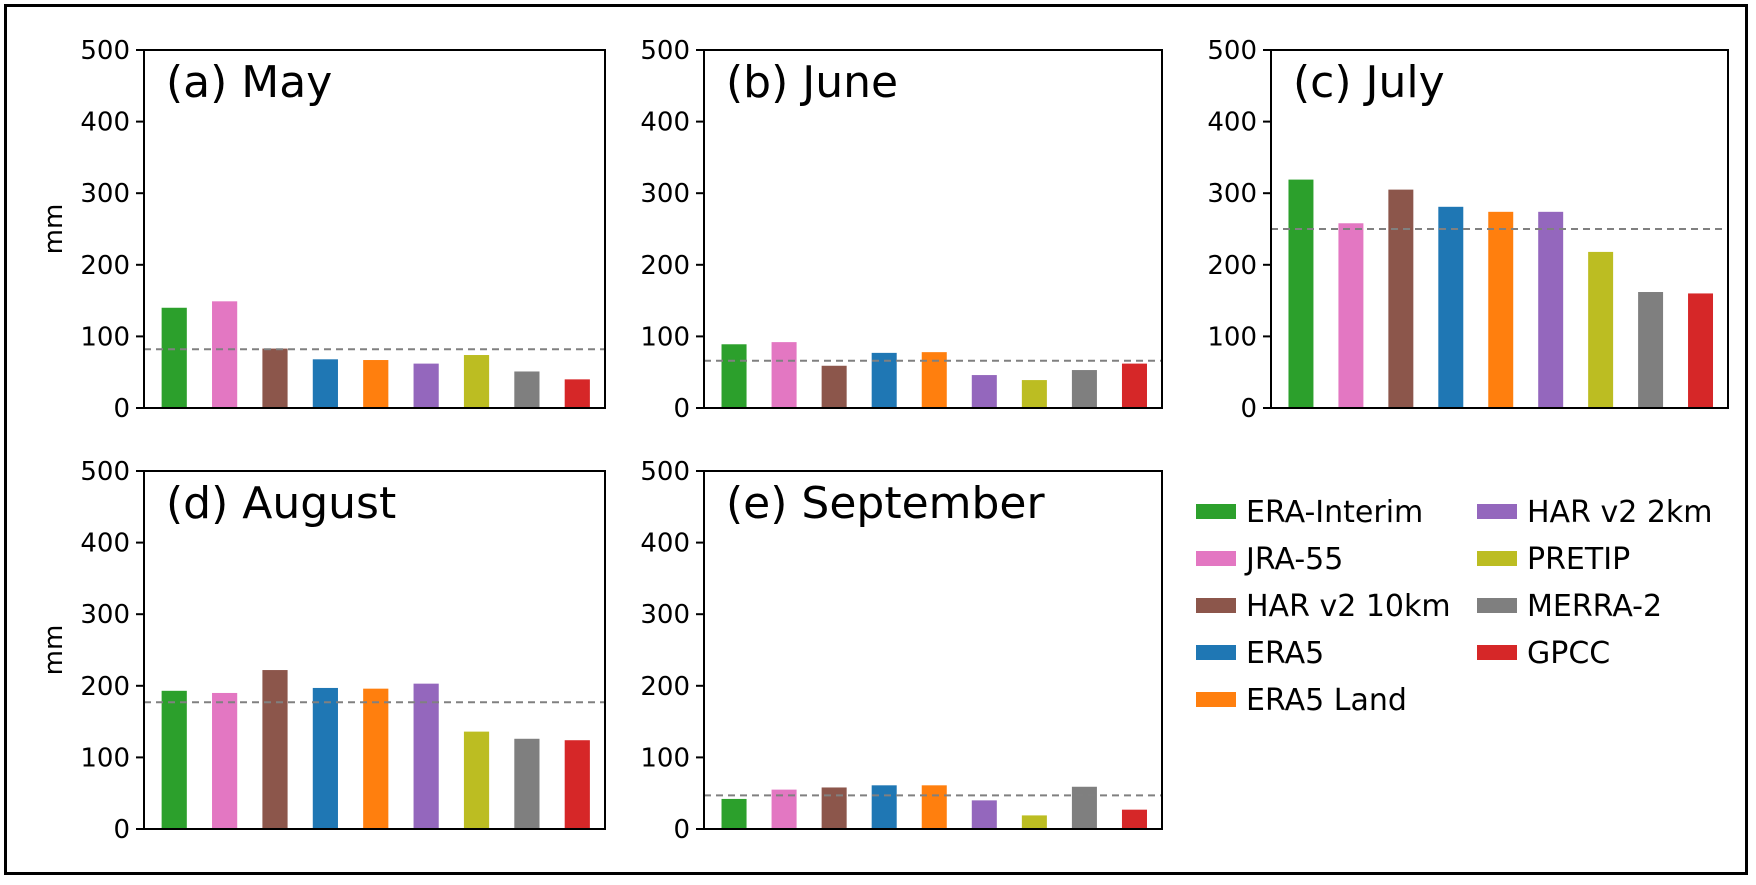 Image resolution: width=1756 pixels, height=885 pixels. I want to click on y-axis-label-1: mm, so click(54, 229).